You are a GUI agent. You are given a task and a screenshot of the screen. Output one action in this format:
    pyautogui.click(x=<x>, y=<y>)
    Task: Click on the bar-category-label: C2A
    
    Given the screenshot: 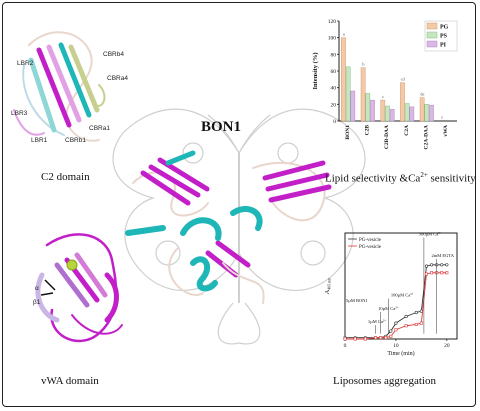 What is the action you would take?
    pyautogui.click(x=407, y=130)
    